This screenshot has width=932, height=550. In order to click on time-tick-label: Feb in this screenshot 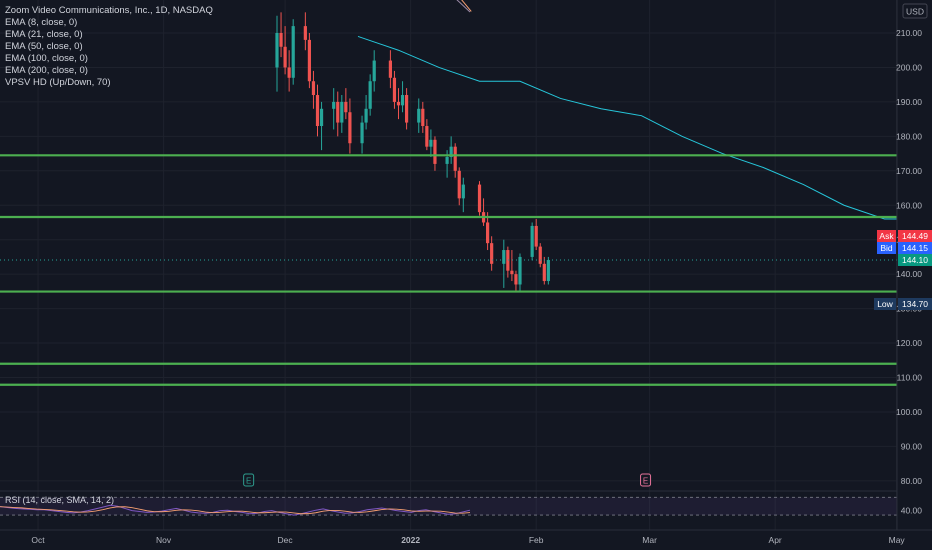, I will do `click(536, 540)`.